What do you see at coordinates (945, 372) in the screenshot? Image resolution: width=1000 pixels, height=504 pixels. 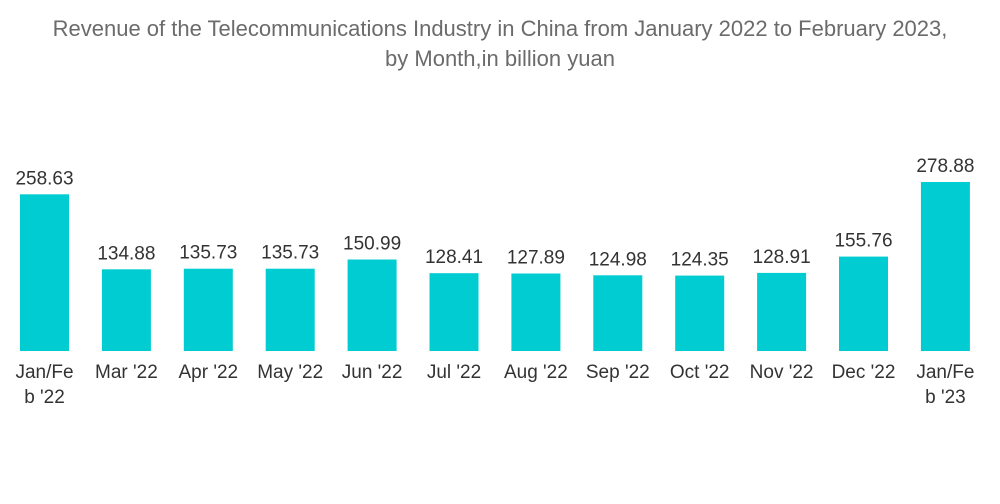 I see `category-label-11-line-1: Jan/Fe` at bounding box center [945, 372].